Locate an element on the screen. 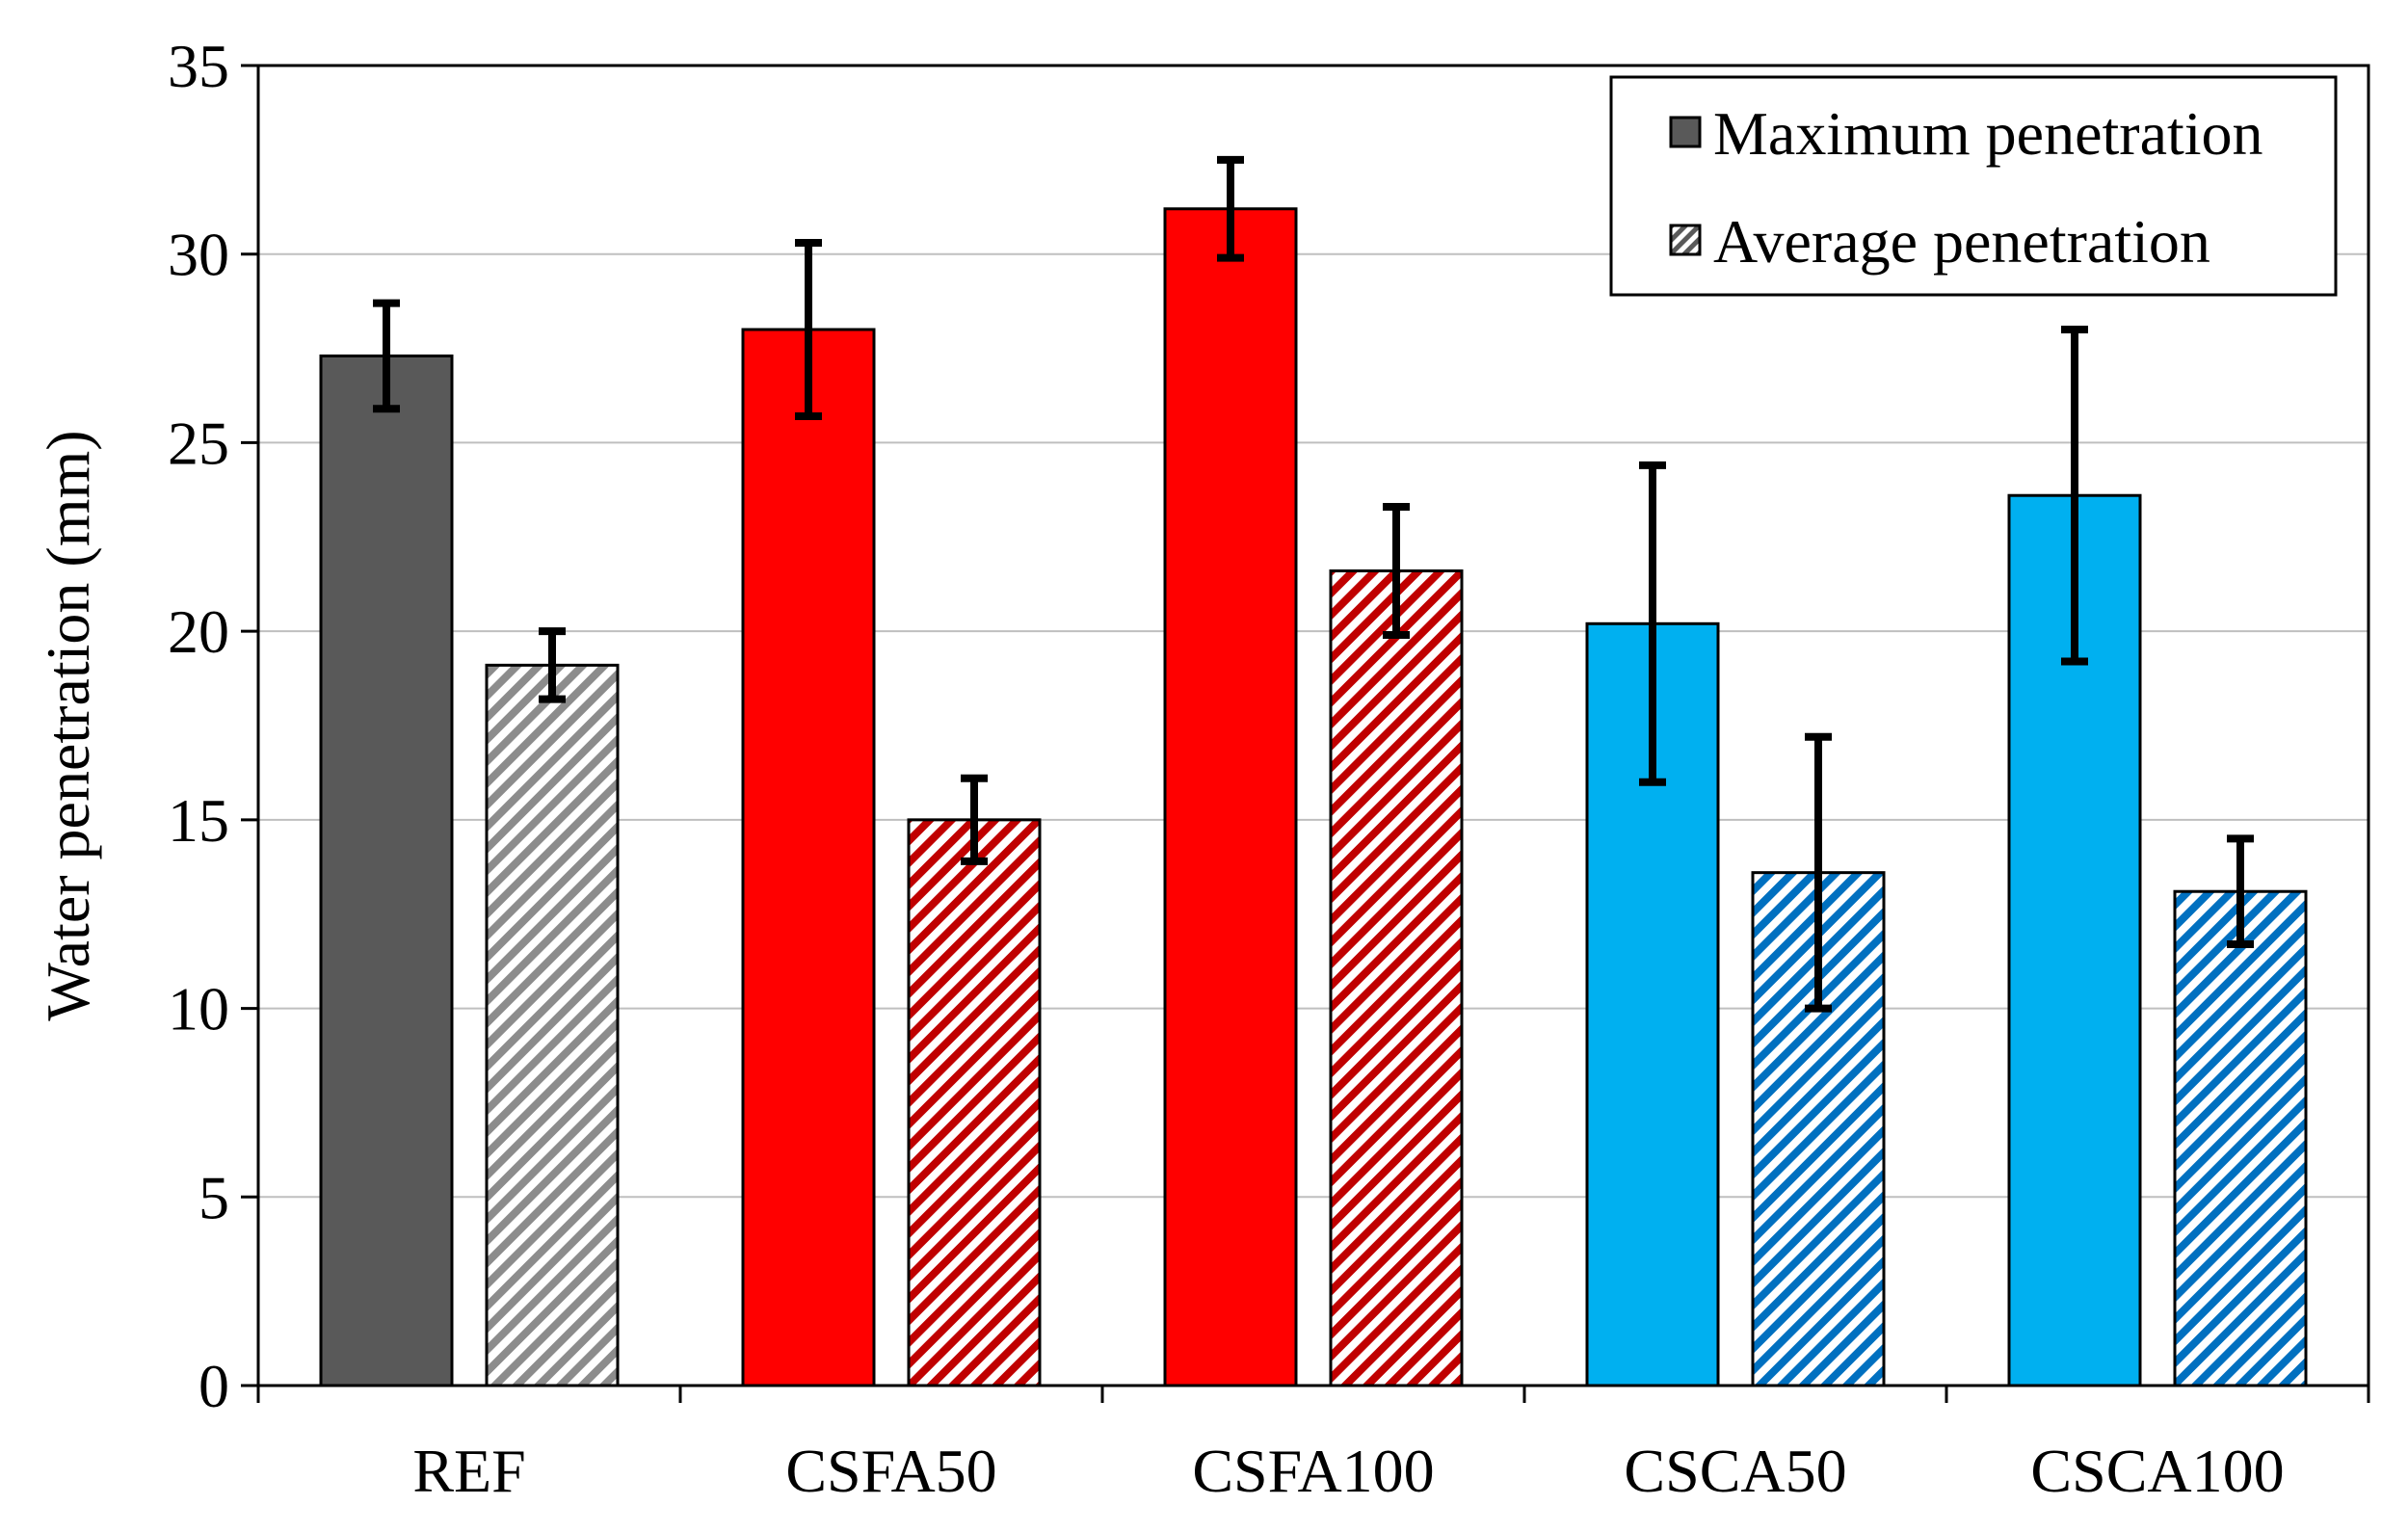 The image size is (2408, 1532). error-bar-ref-average is located at coordinates (552, 665).